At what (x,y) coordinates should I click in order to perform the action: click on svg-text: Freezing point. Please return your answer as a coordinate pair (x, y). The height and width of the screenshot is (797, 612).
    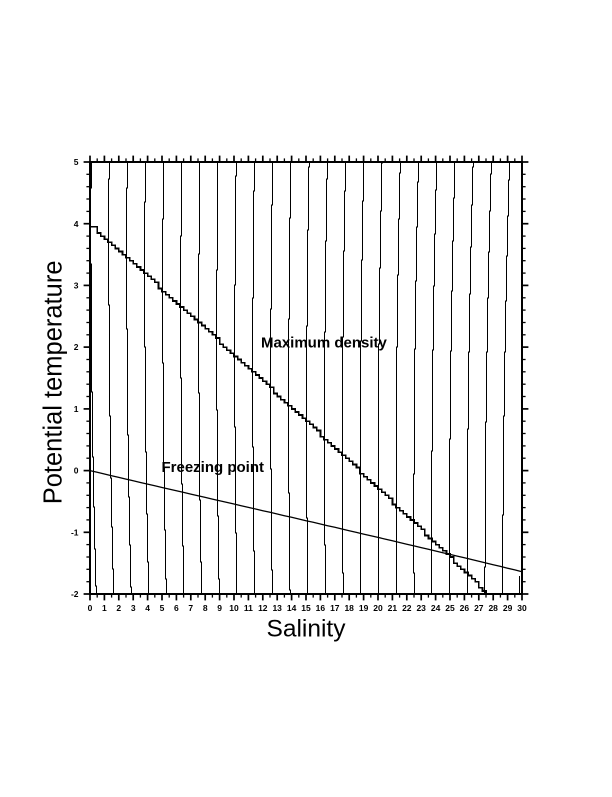
    Looking at the image, I should click on (213, 467).